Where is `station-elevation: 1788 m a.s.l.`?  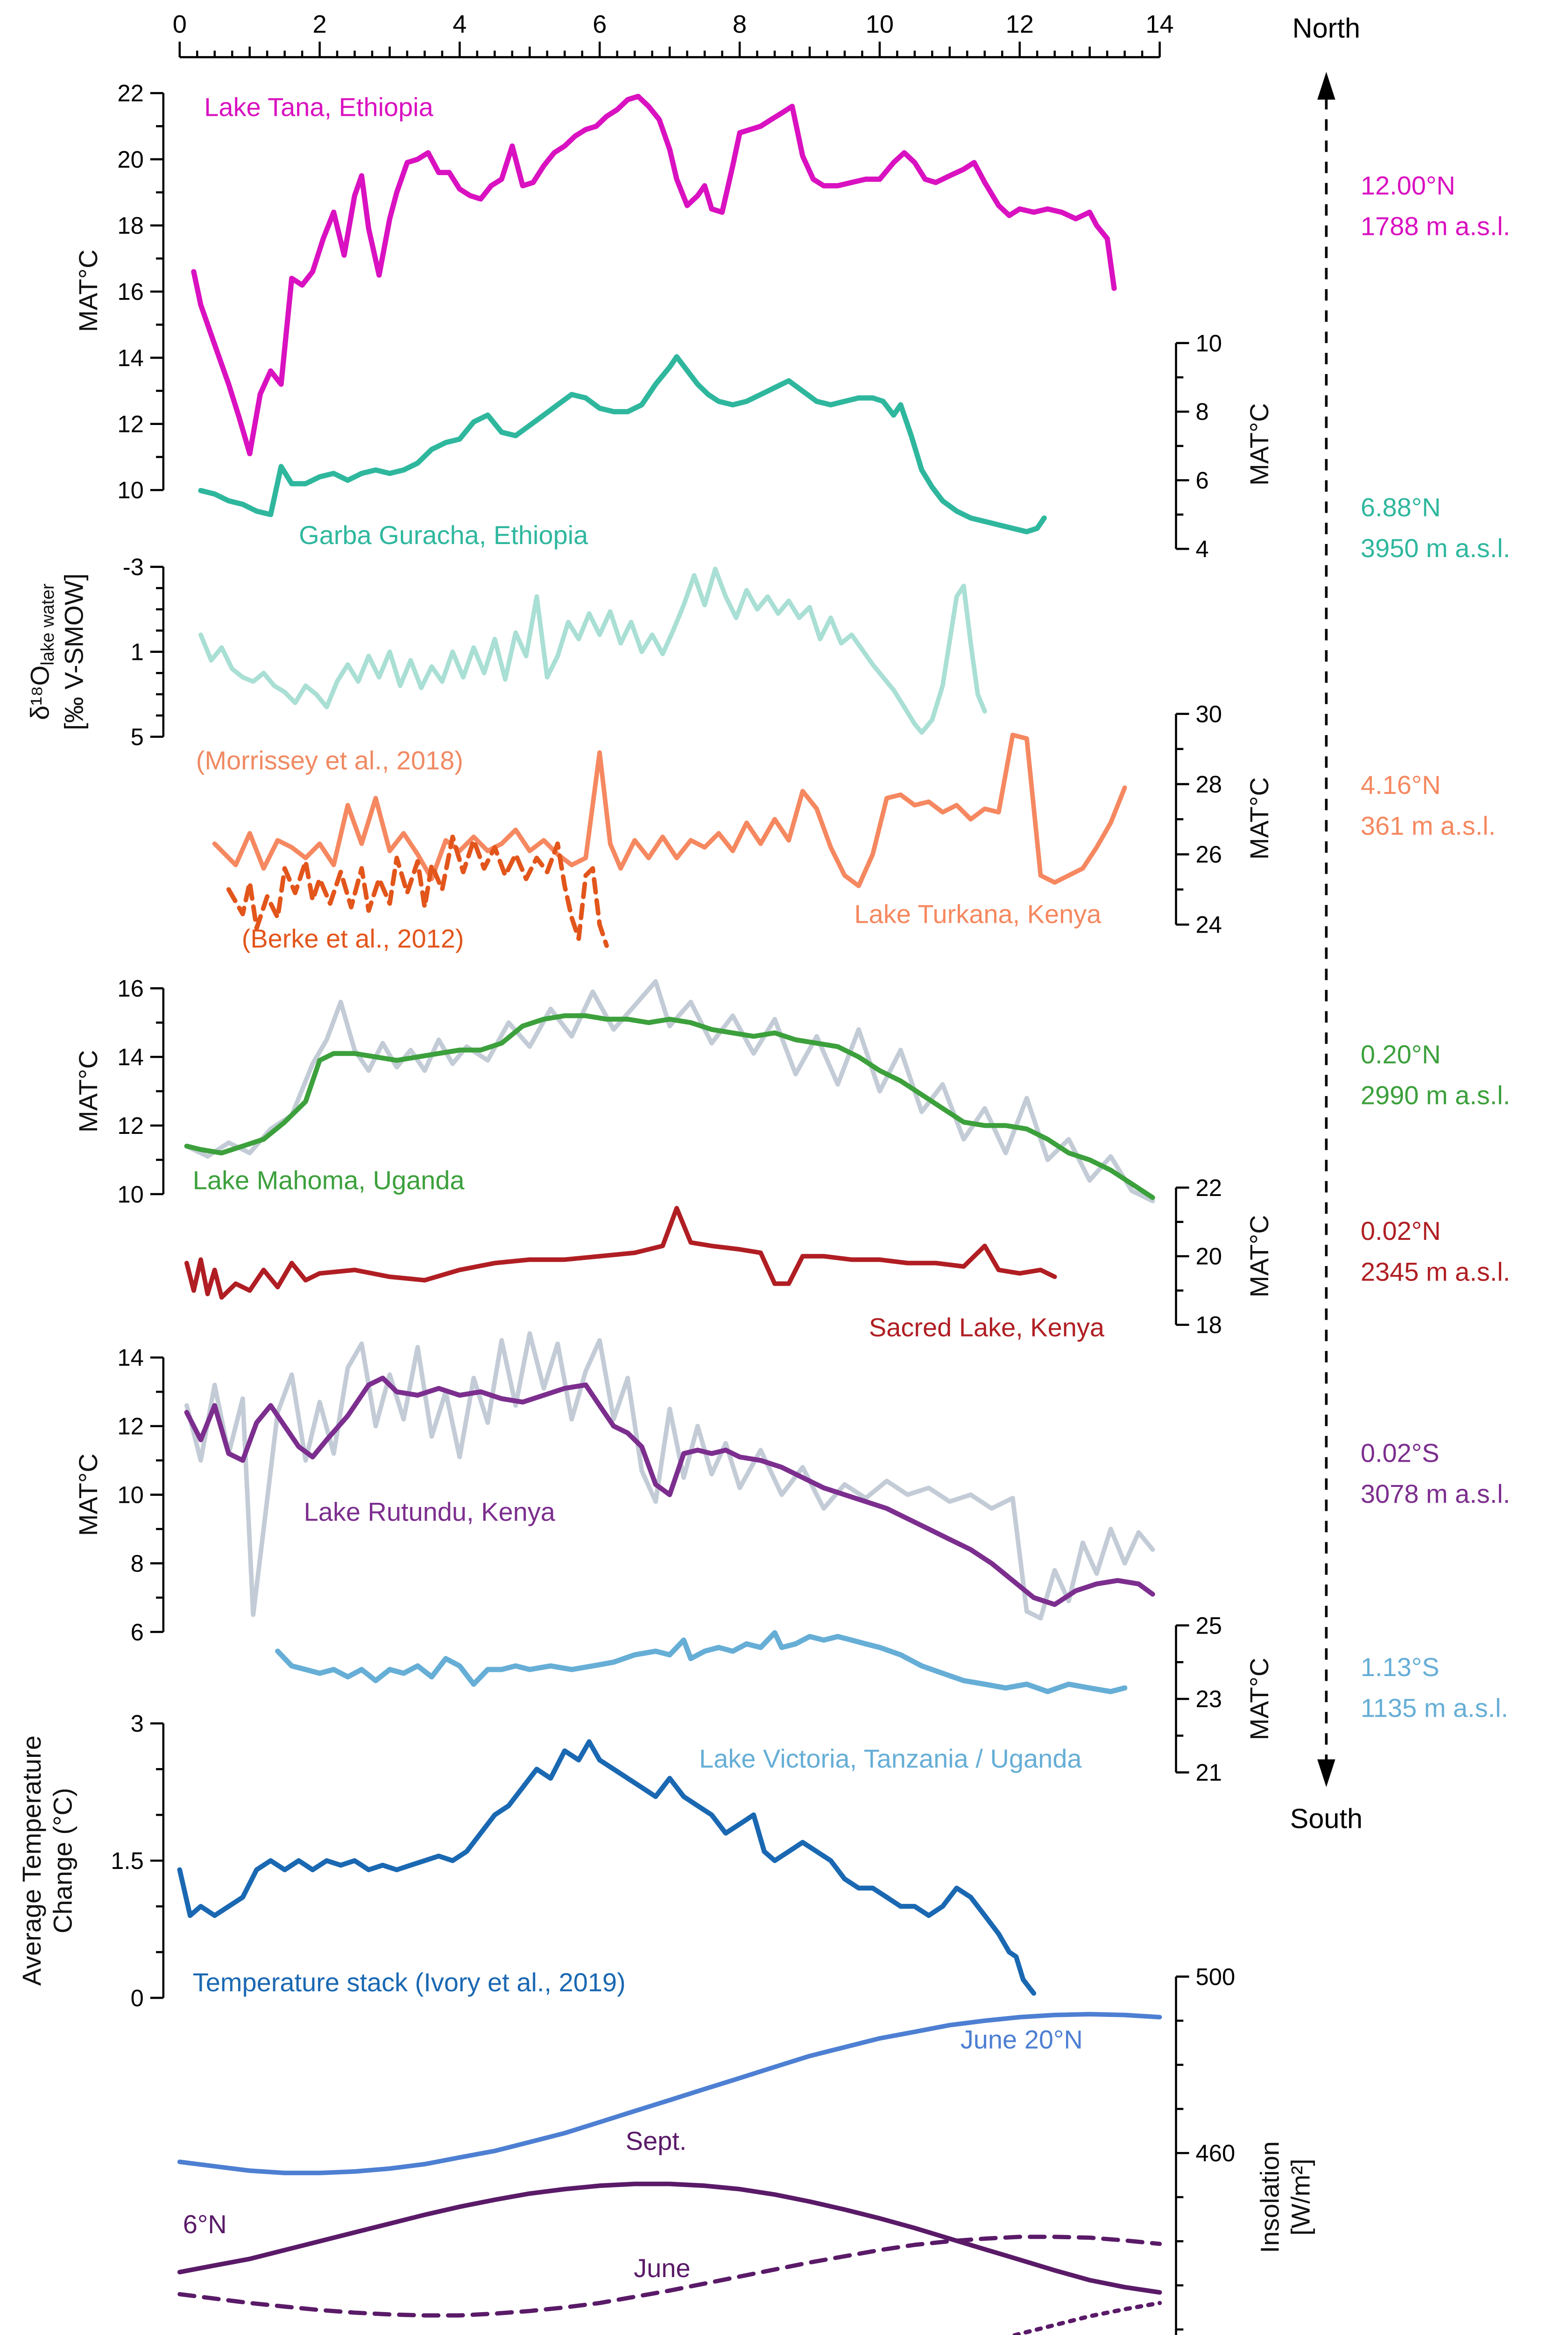 station-elevation: 1788 m a.s.l. is located at coordinates (1435, 228).